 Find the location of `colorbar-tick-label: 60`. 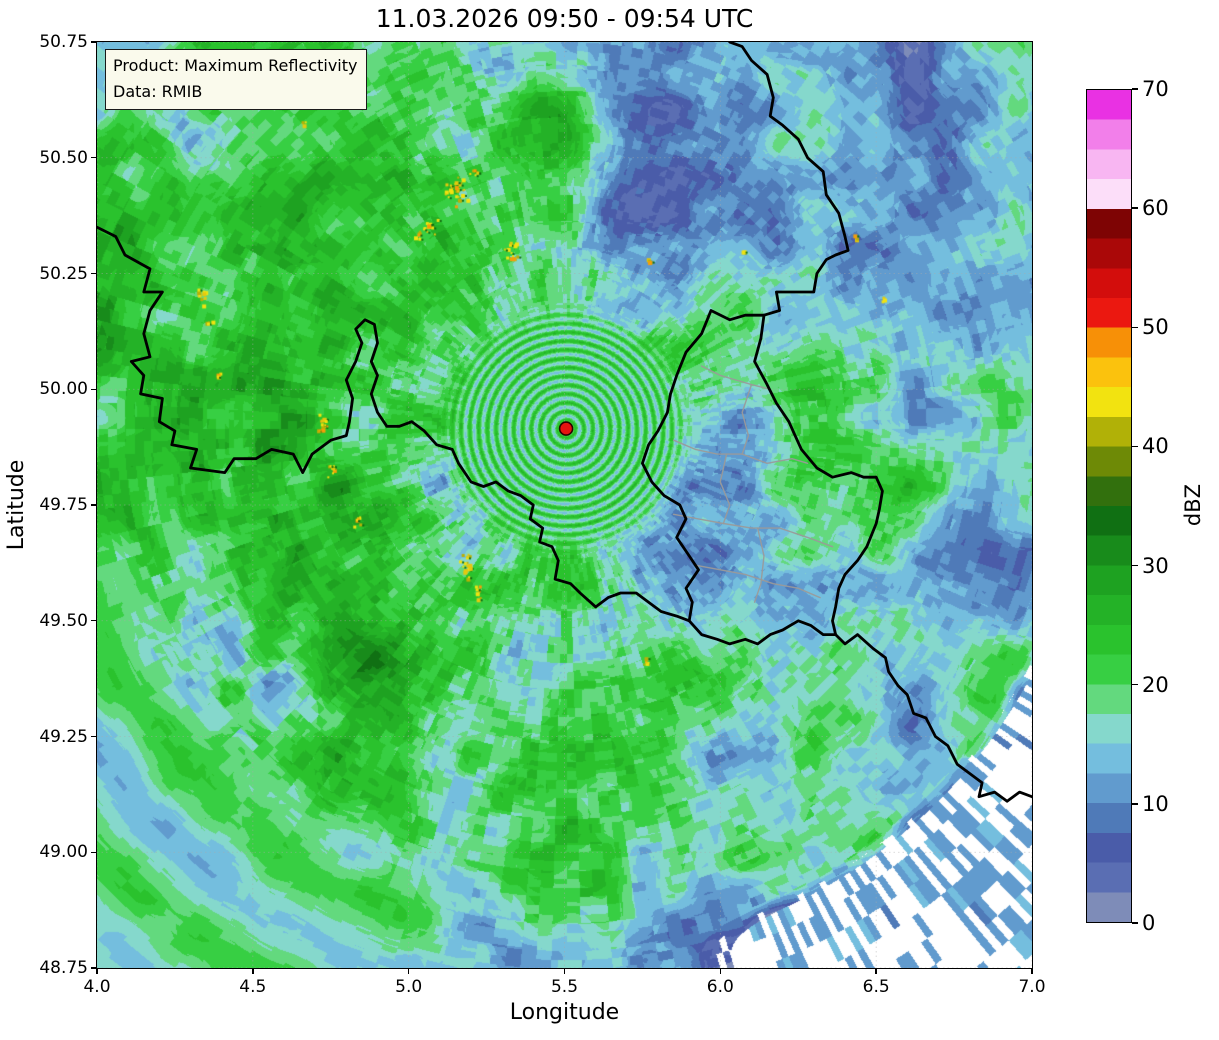

colorbar-tick-label: 60 is located at coordinates (1155, 208).